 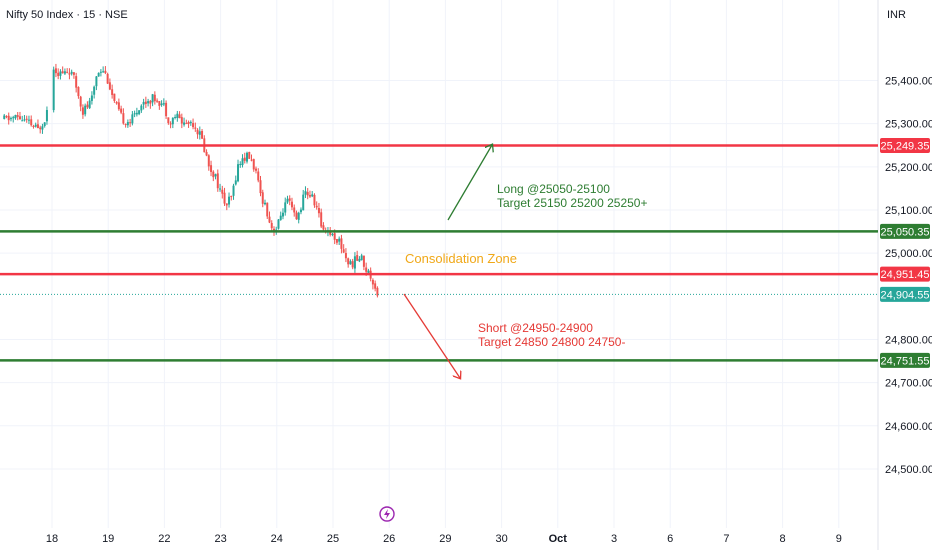 What do you see at coordinates (908, 125) in the screenshot?
I see `y-tick-label: 25,300.00` at bounding box center [908, 125].